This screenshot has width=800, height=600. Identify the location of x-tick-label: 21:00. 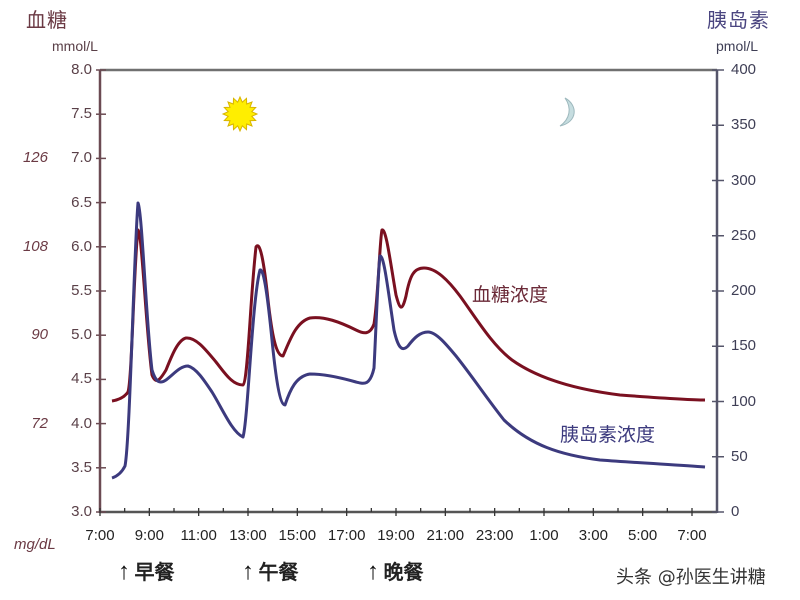
(445, 535).